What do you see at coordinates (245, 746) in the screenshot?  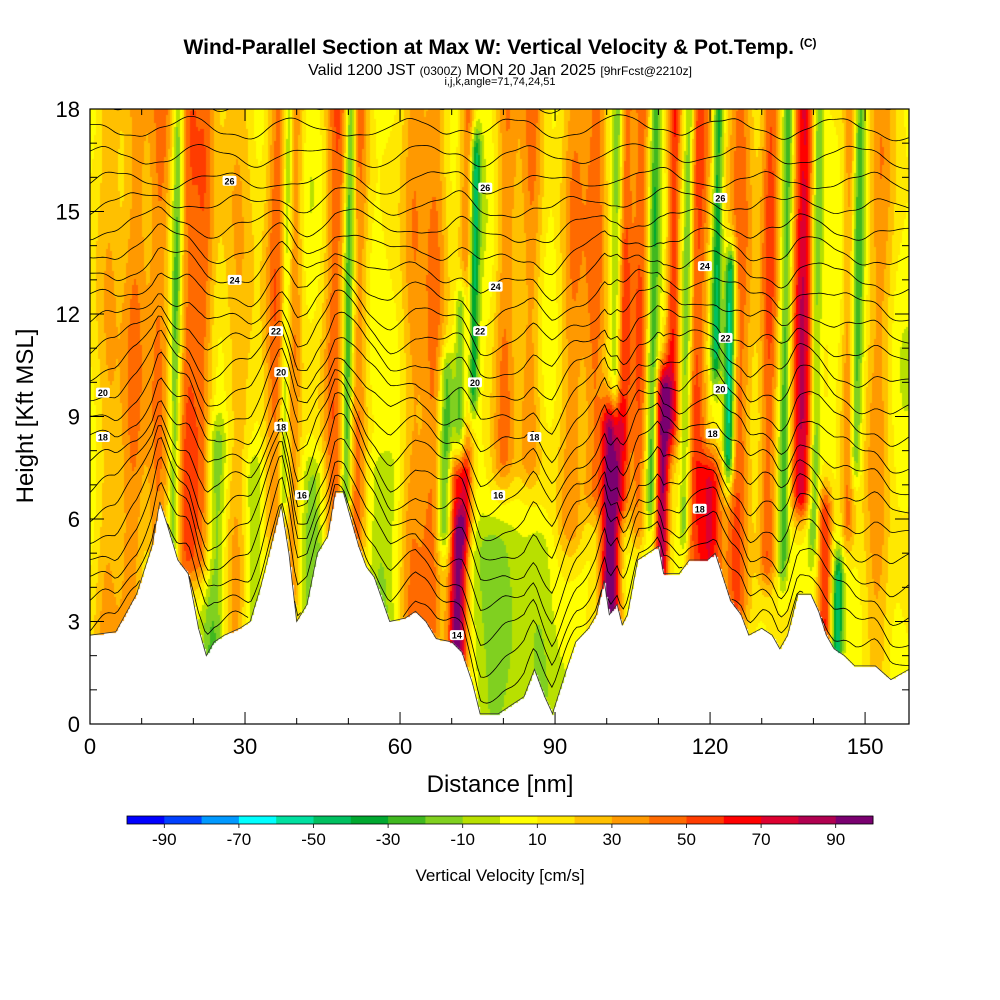 I see `x-tick-label: 30` at bounding box center [245, 746].